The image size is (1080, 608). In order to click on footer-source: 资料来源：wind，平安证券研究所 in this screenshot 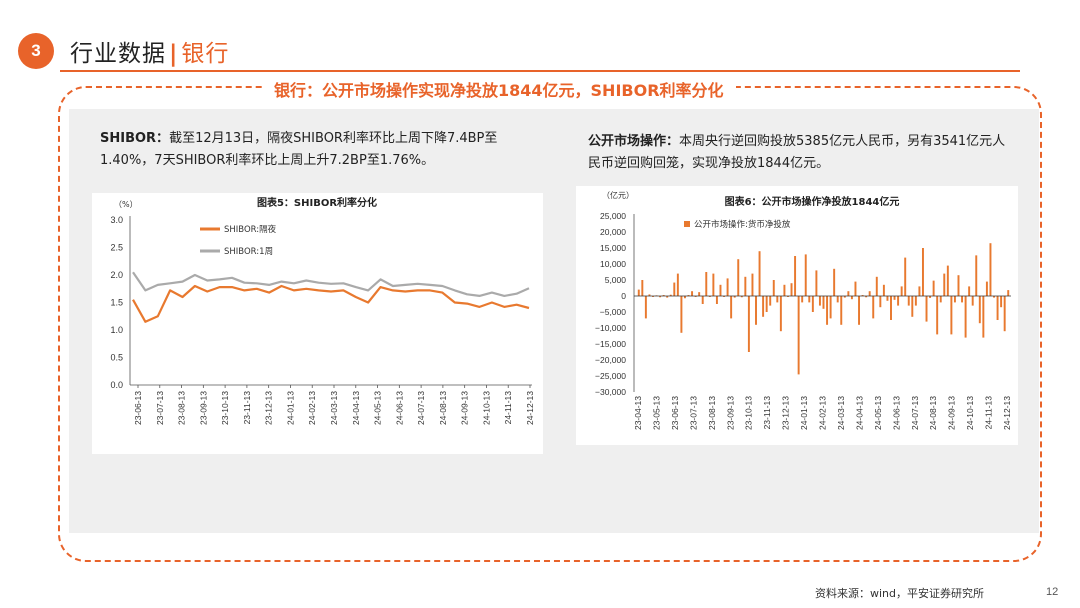, I will do `click(900, 593)`.